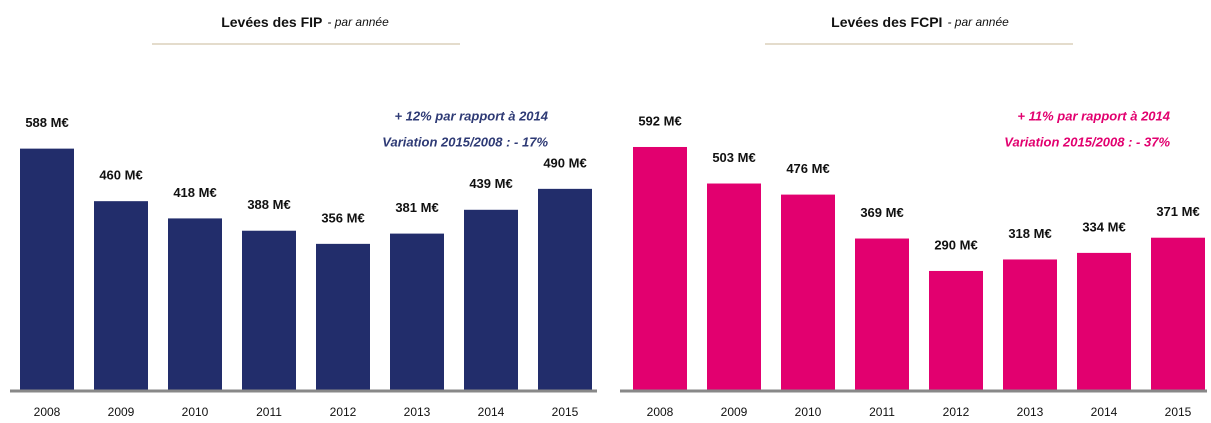  Describe the element at coordinates (1177, 211) in the screenshot. I see `value-label: 371 M€` at that location.